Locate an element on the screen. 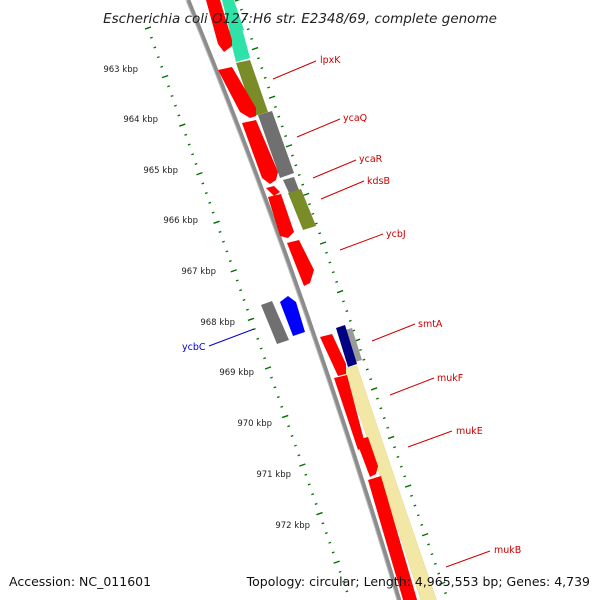 The width and height of the screenshot is (600, 600). yellow-band is located at coordinates (389, 482).